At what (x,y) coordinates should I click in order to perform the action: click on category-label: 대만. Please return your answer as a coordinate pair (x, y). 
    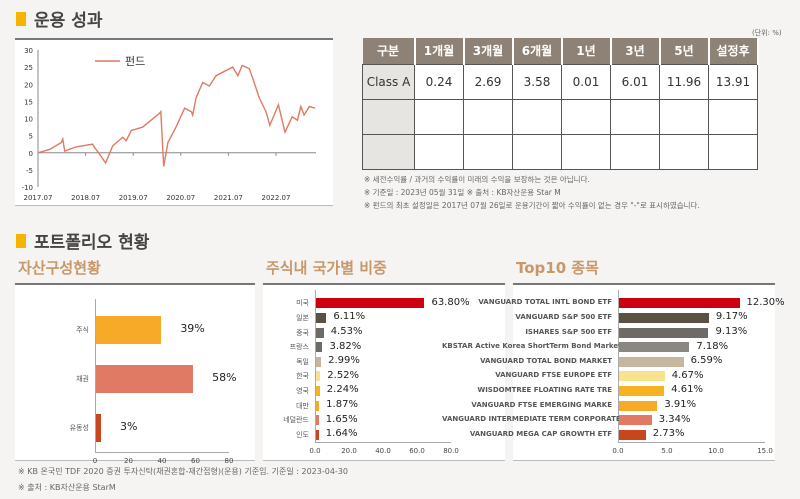
    Looking at the image, I should click on (302, 405).